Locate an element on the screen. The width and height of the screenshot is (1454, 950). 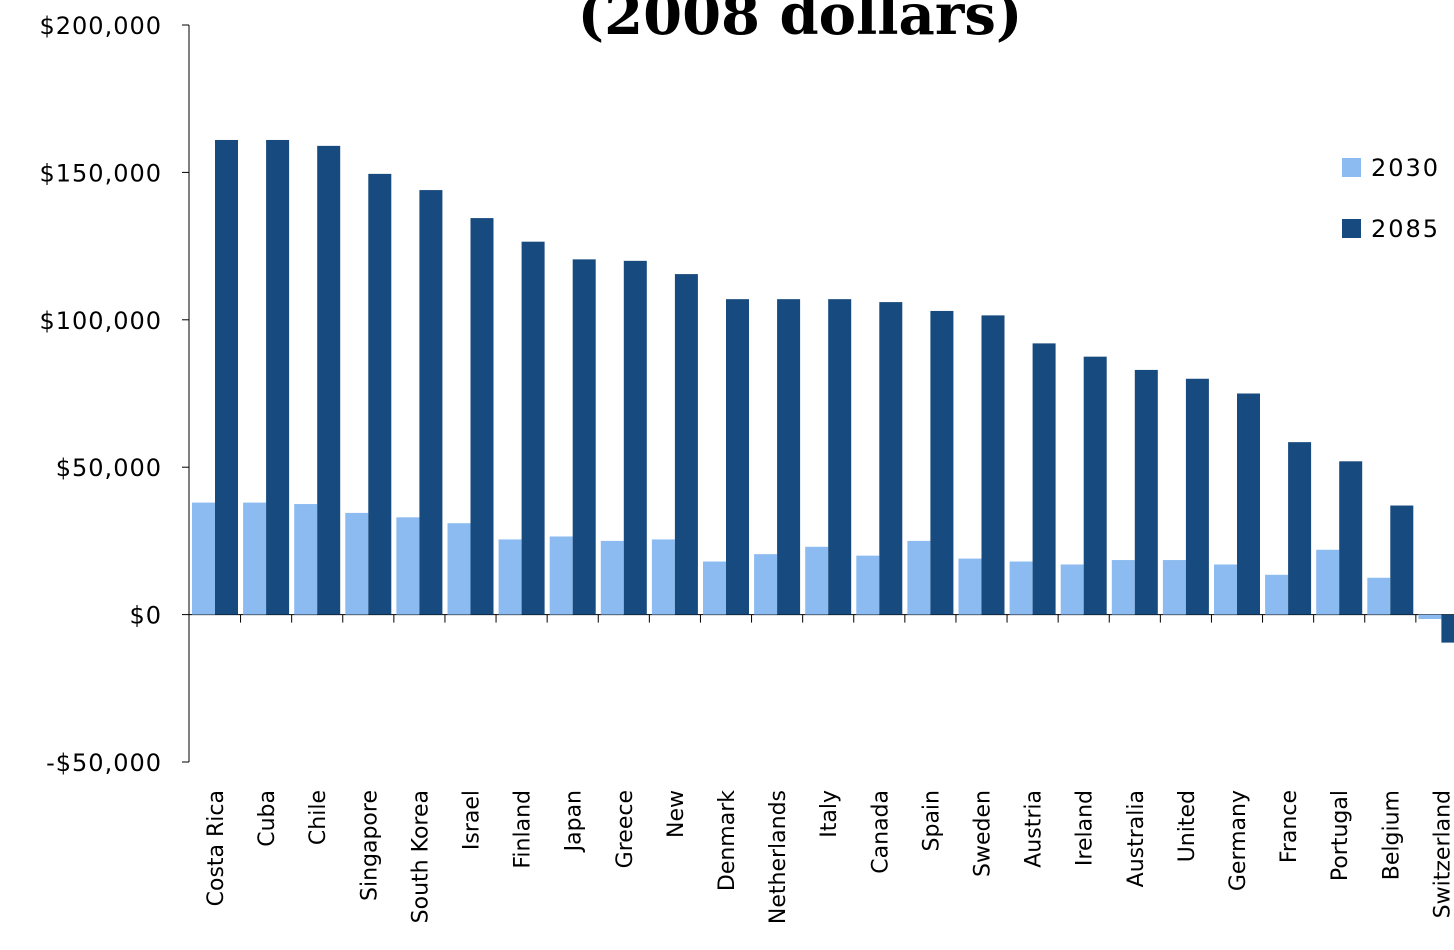
category-label: Japan is located at coordinates (574, 821).